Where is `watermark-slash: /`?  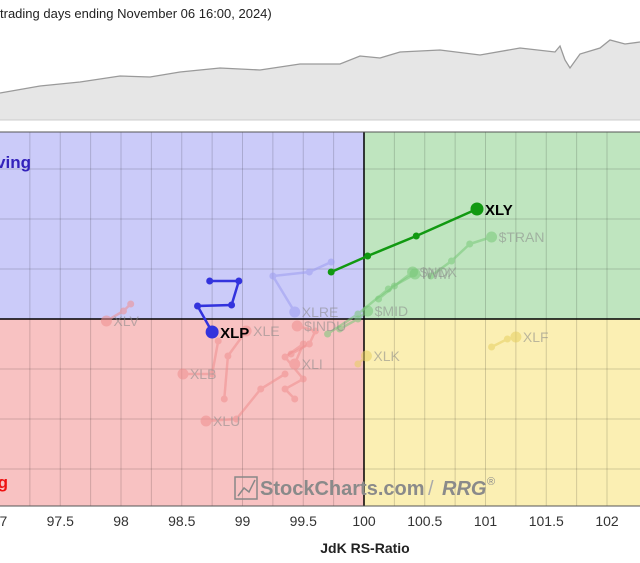
watermark-slash: / is located at coordinates (431, 489).